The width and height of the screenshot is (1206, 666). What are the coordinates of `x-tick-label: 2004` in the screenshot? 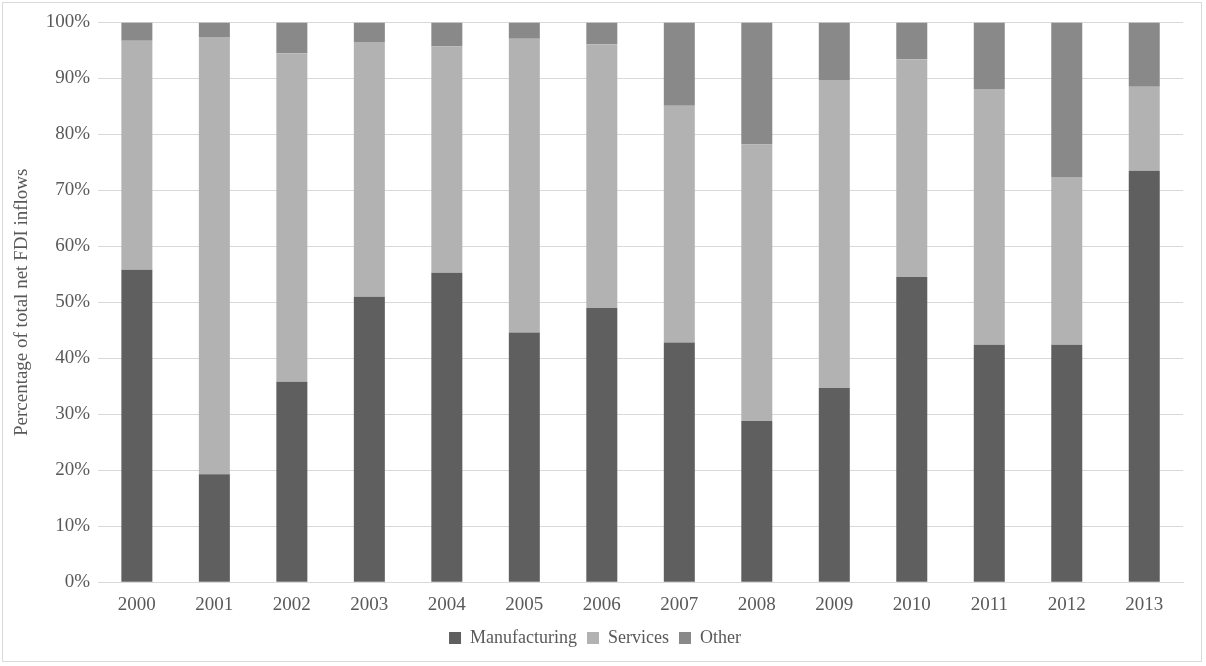 It's located at (447, 603).